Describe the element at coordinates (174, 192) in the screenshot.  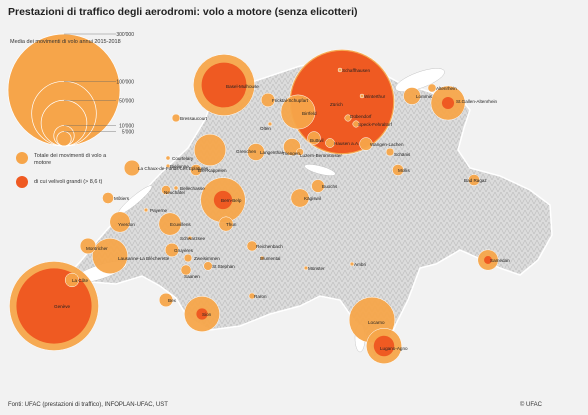
I see `airport-label-neuchatel: Neuchâtel` at that location.